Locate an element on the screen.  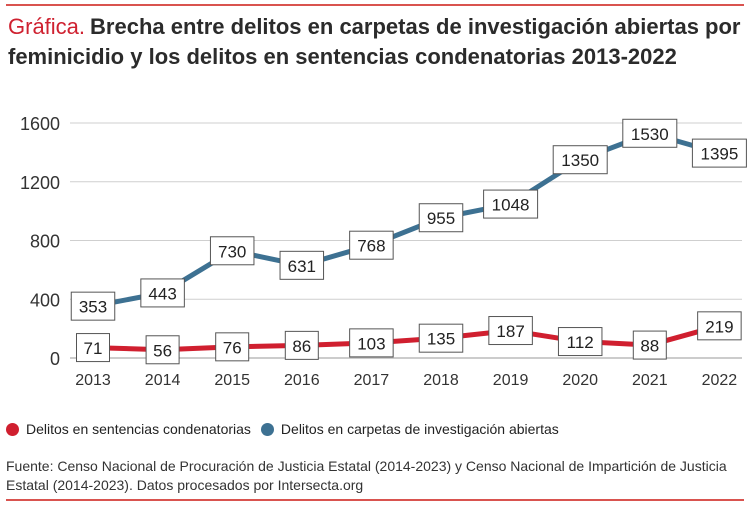
data-label-1-4: 768 is located at coordinates (371, 246).